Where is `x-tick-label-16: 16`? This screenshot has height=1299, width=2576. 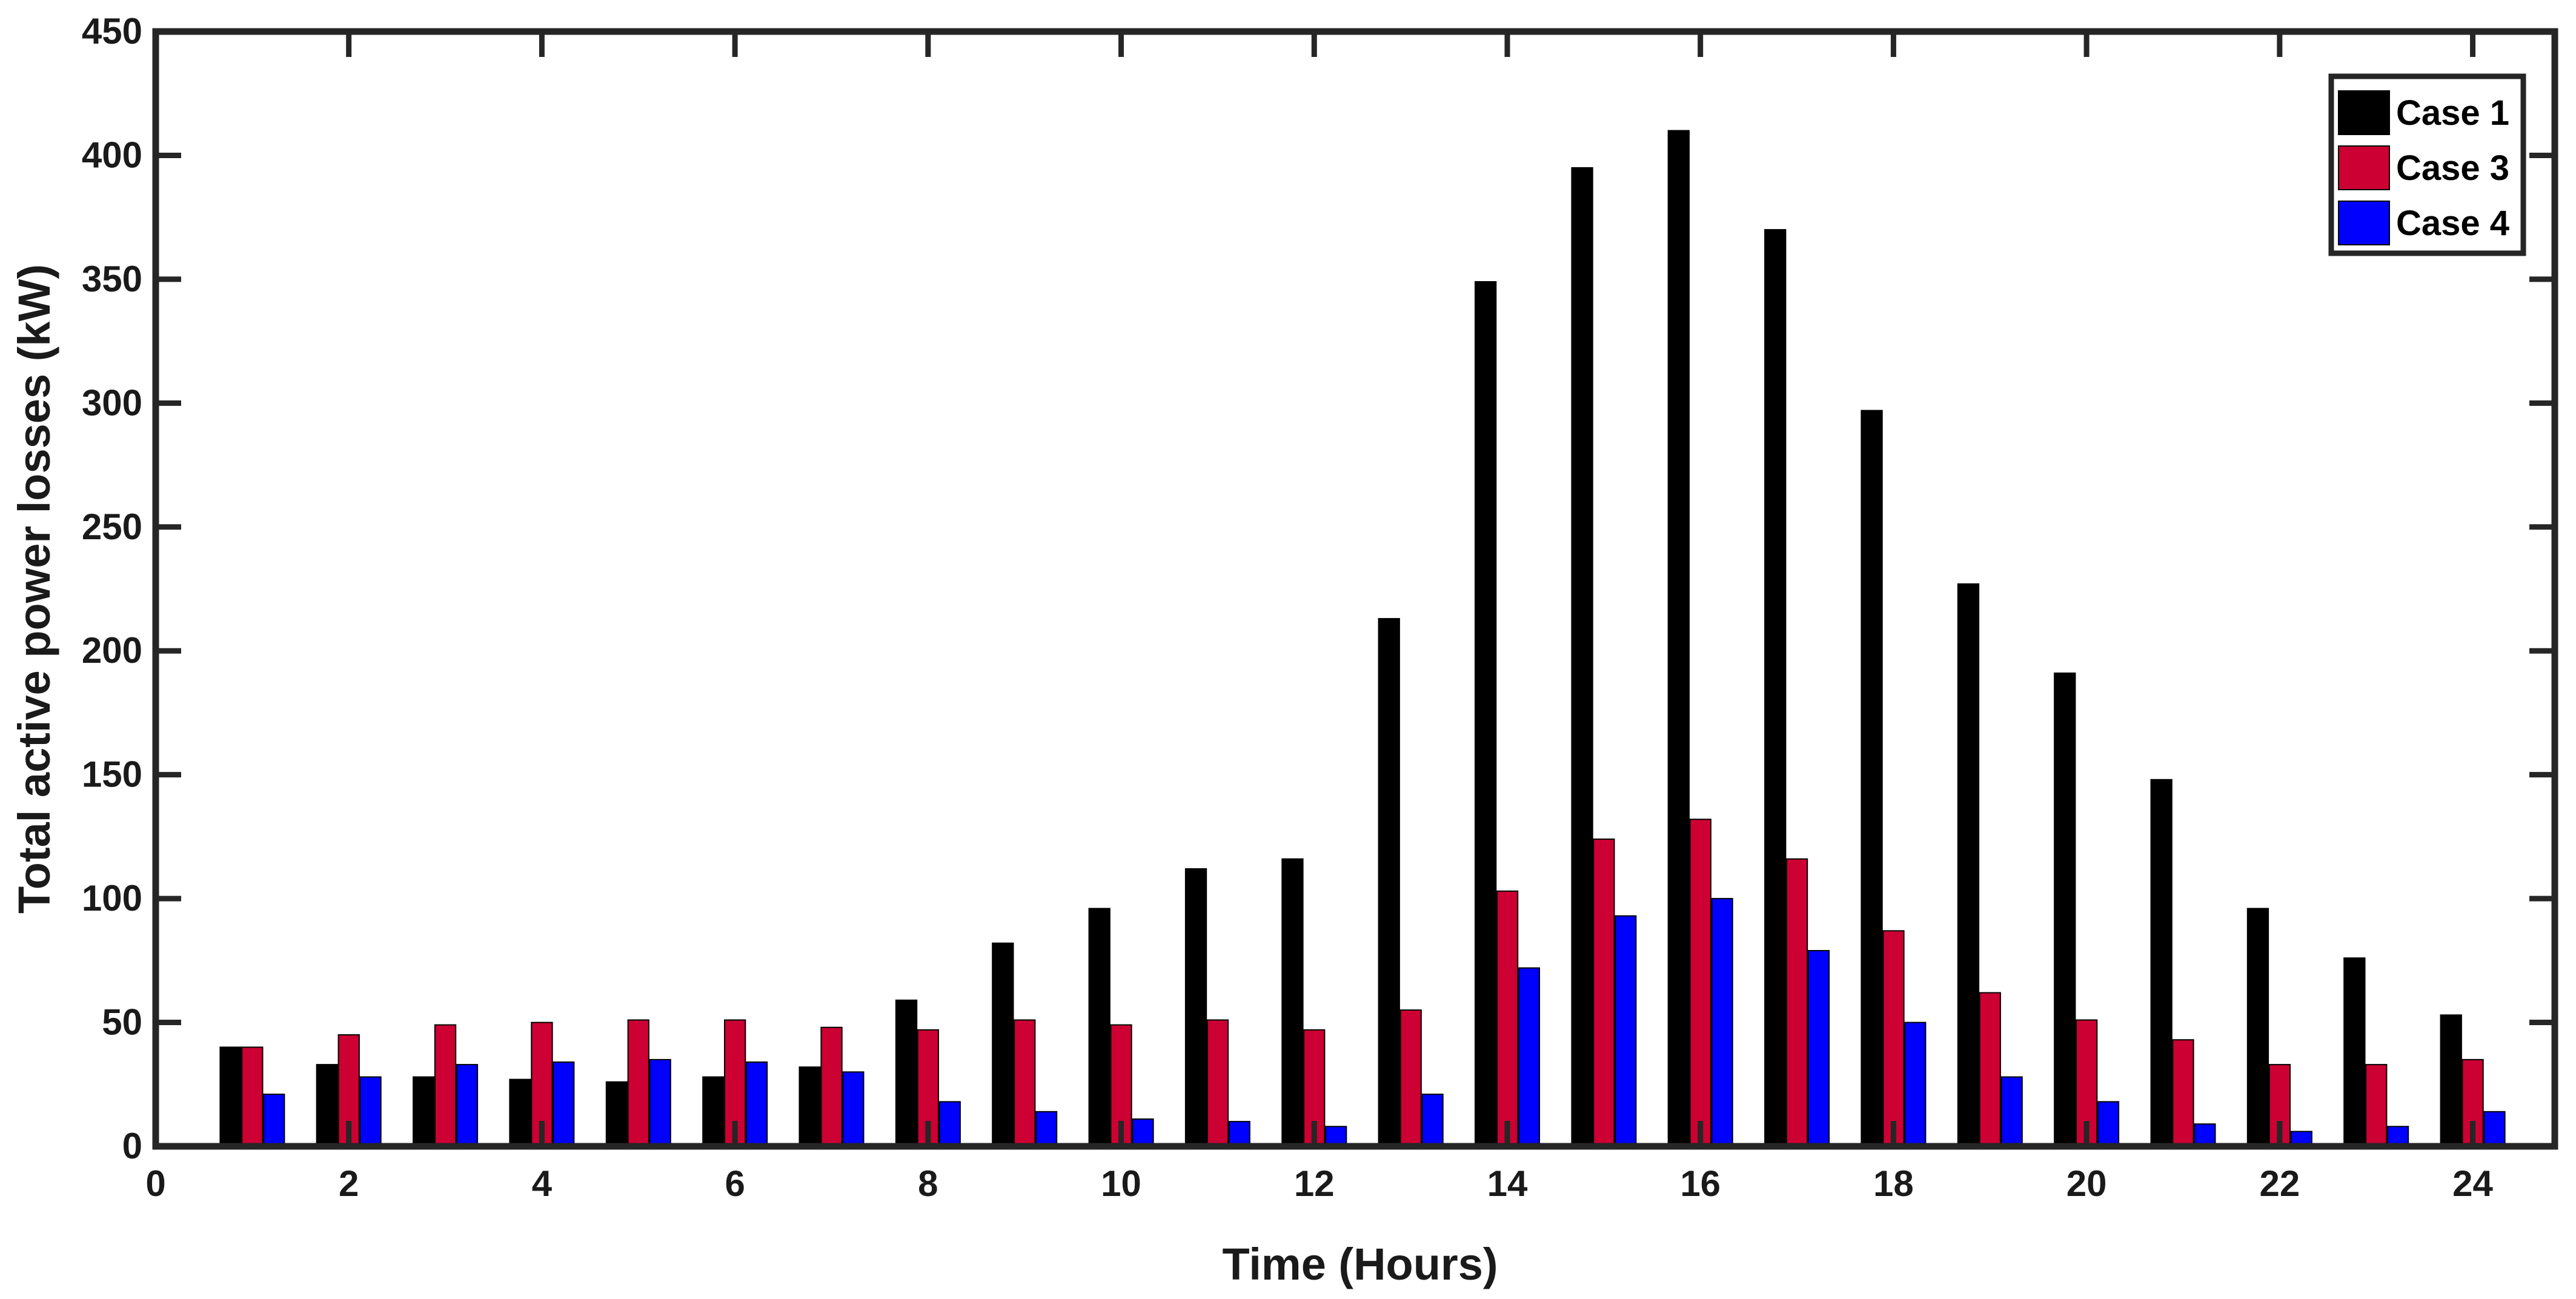
x-tick-label-16: 16 is located at coordinates (1700, 1183).